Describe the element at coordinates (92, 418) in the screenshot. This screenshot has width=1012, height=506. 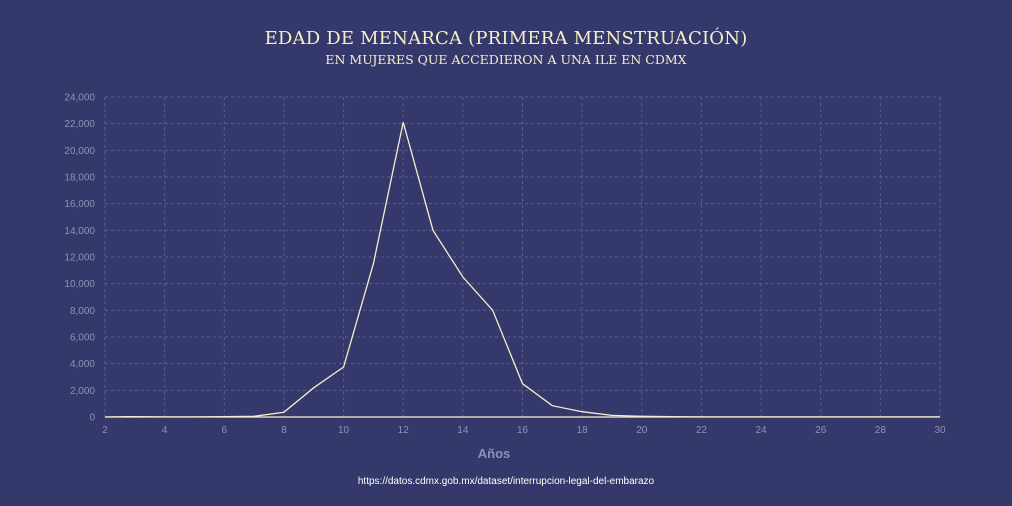
I see `y-tick-label: 0` at that location.